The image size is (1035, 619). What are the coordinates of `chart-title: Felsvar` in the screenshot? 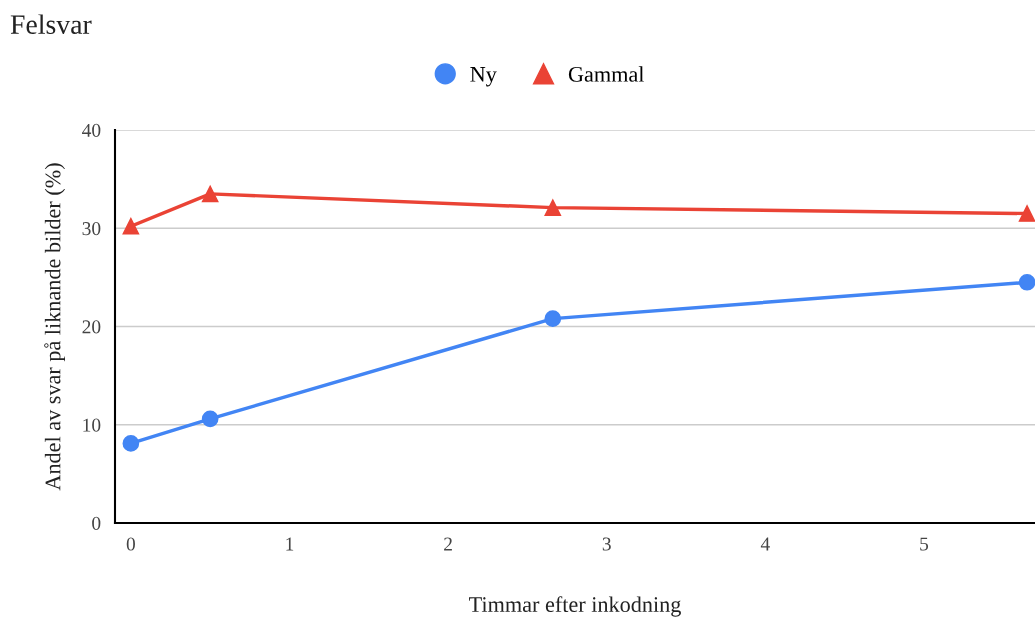 It's located at (51, 24).